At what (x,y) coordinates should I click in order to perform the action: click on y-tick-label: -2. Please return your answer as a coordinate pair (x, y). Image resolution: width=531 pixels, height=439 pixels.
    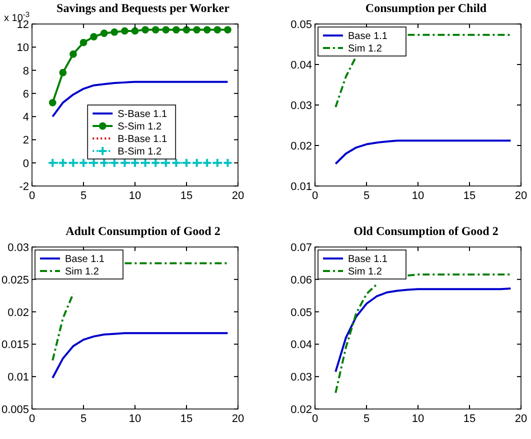
    Looking at the image, I should click on (24, 187).